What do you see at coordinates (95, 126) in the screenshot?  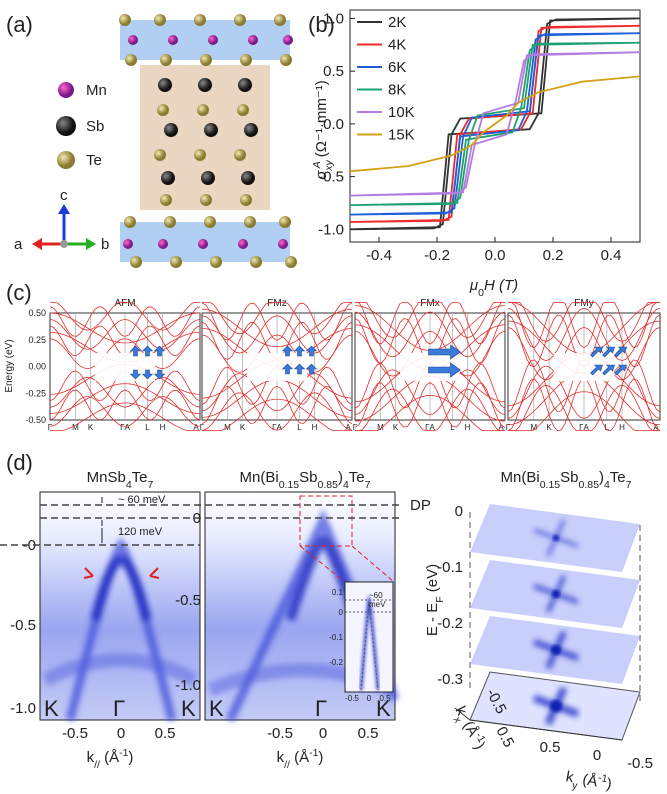 I see `legend-label: Sb` at bounding box center [95, 126].